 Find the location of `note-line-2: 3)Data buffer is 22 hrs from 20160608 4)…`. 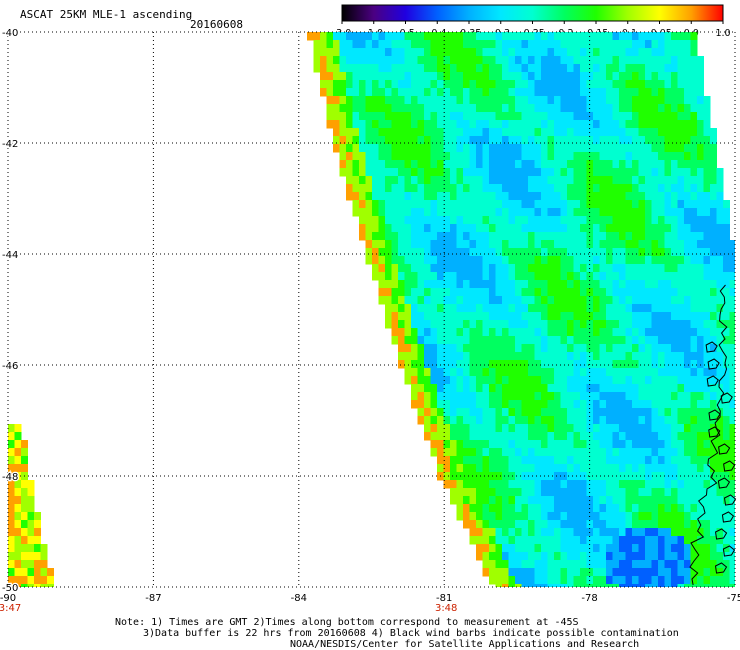

note-line-2: 3)Data buffer is 22 hrs from 20160608 4)… is located at coordinates (411, 633).